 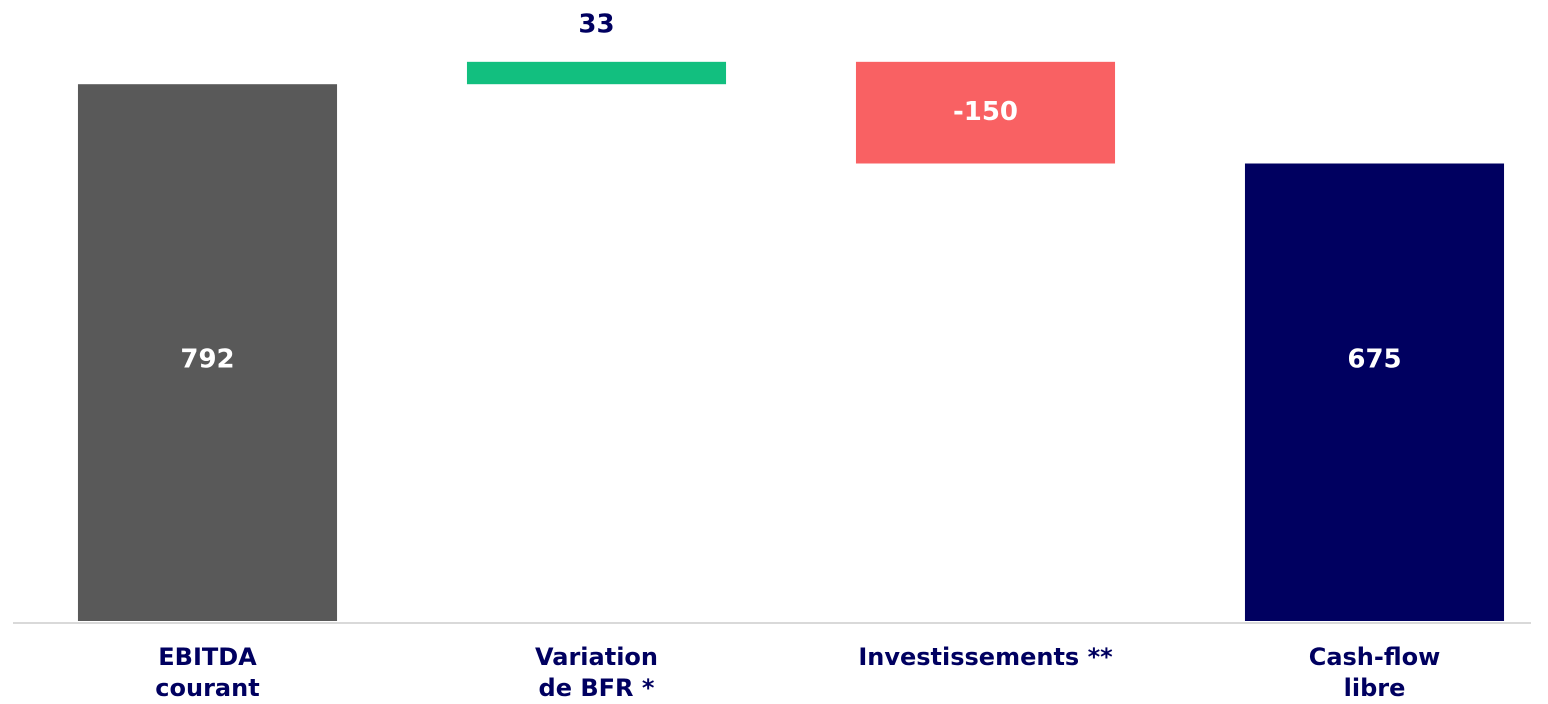 What do you see at coordinates (207, 672) in the screenshot?
I see `x-tick-label: EBITDA courant` at bounding box center [207, 672].